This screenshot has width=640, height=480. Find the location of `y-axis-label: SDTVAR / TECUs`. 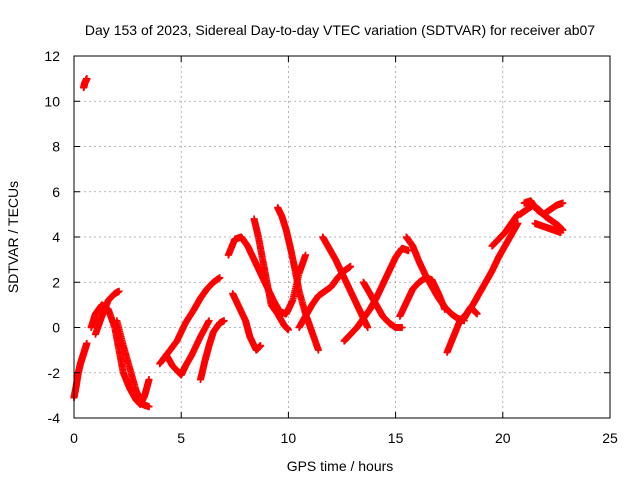

y-axis-label: SDTVAR / TECUs is located at coordinates (13, 237).